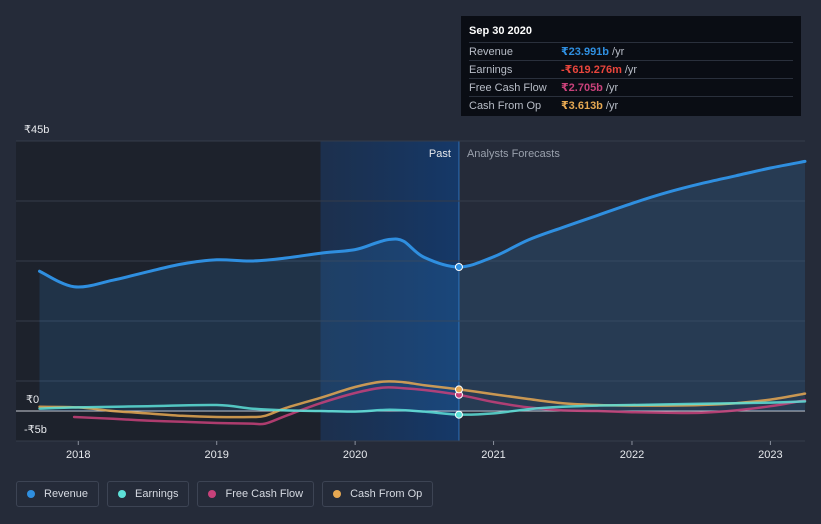 The height and width of the screenshot is (524, 821). What do you see at coordinates (770, 455) in the screenshot?
I see `x-tick-label: 2023` at bounding box center [770, 455].